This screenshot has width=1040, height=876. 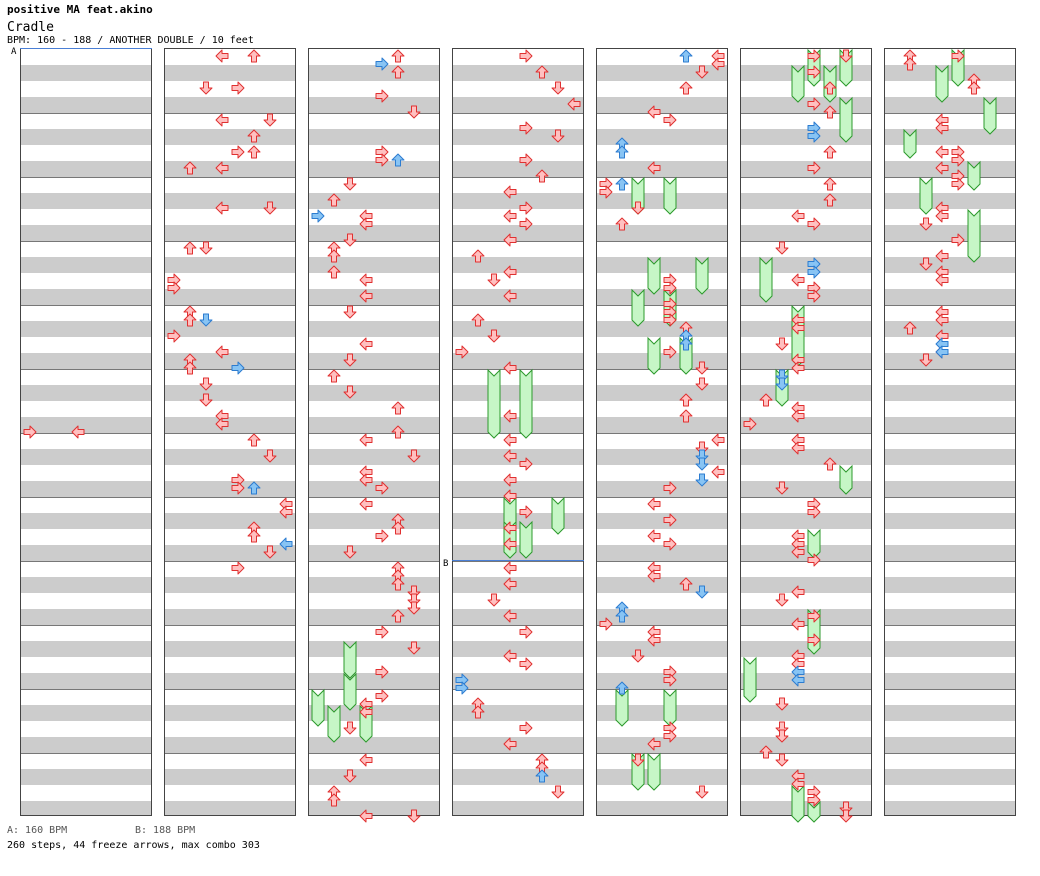 What do you see at coordinates (86, 48) in the screenshot?
I see `section-line` at bounding box center [86, 48].